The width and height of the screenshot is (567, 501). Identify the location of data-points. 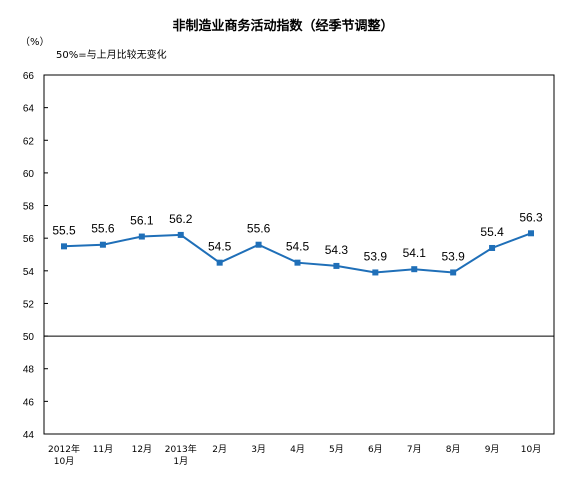
(297, 253).